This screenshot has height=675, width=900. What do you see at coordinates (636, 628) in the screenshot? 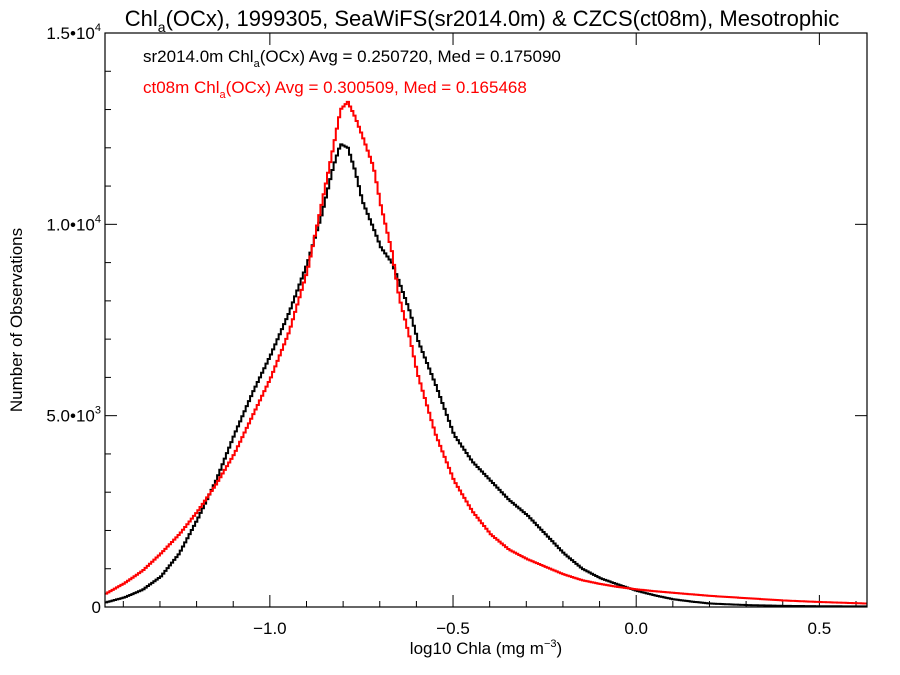
I see `x-tick-label: 0.0` at bounding box center [636, 628].